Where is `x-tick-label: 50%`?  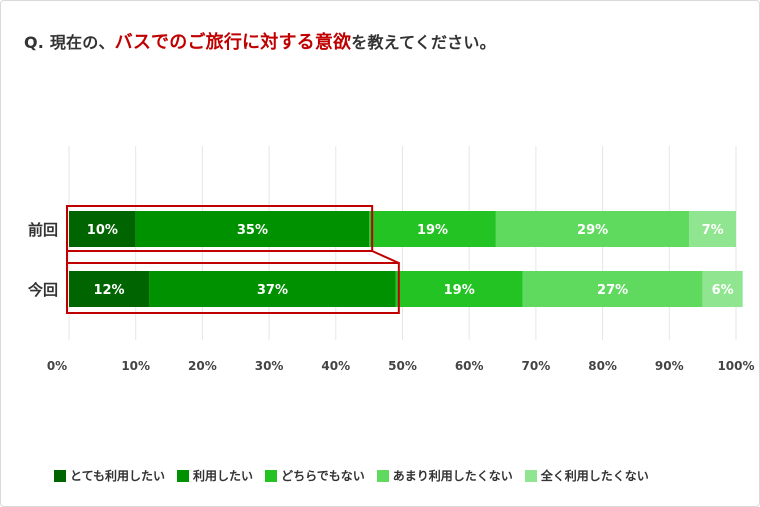 x-tick-label: 50% is located at coordinates (402, 366).